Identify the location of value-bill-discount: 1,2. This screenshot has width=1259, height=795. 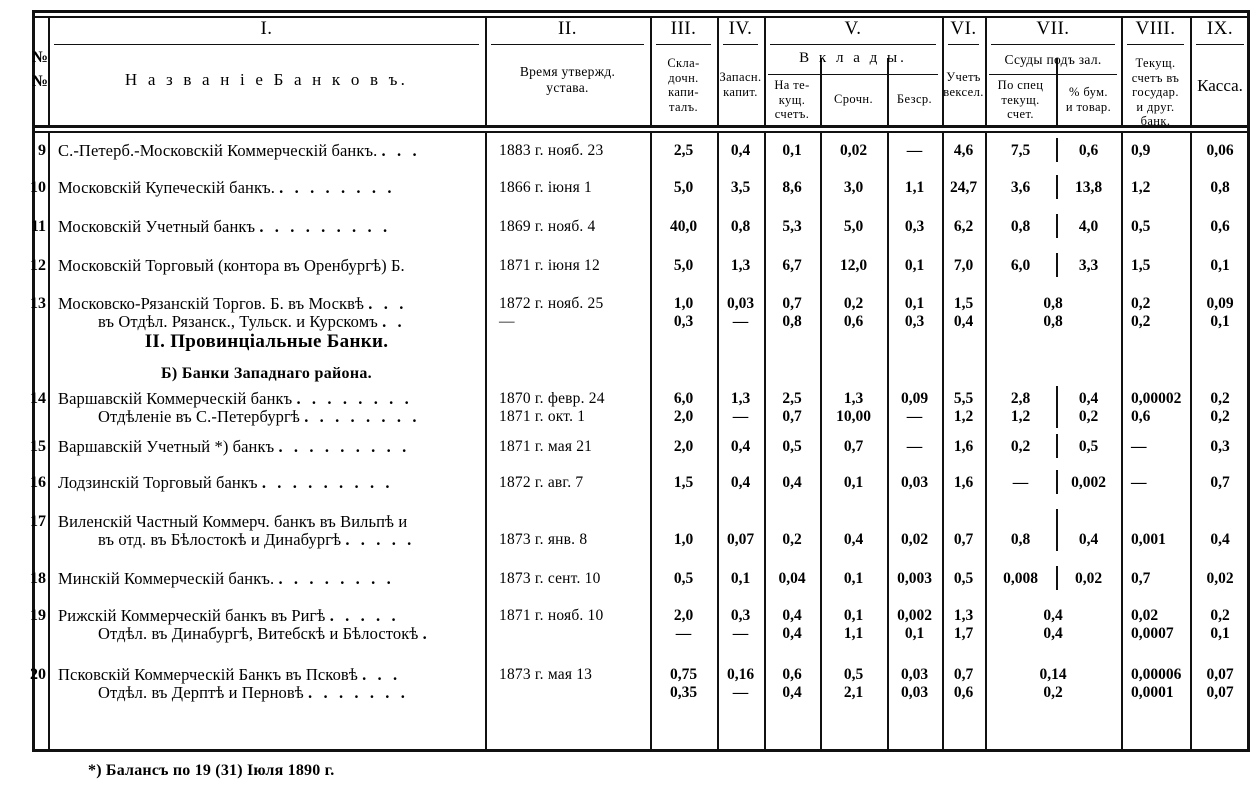
(963, 416).